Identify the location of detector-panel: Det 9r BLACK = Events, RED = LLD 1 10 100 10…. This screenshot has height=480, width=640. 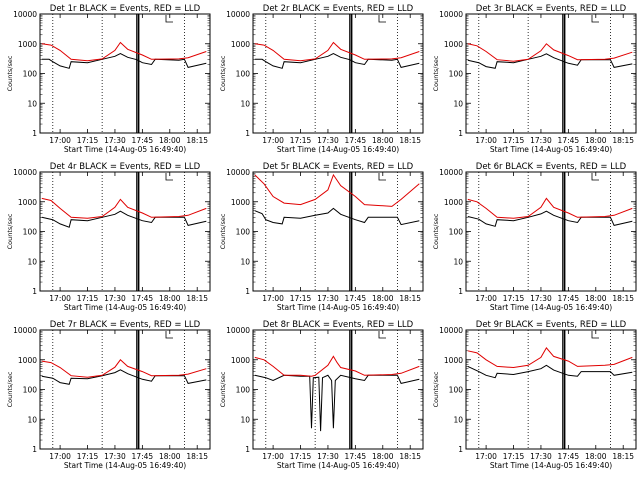
(534, 395).